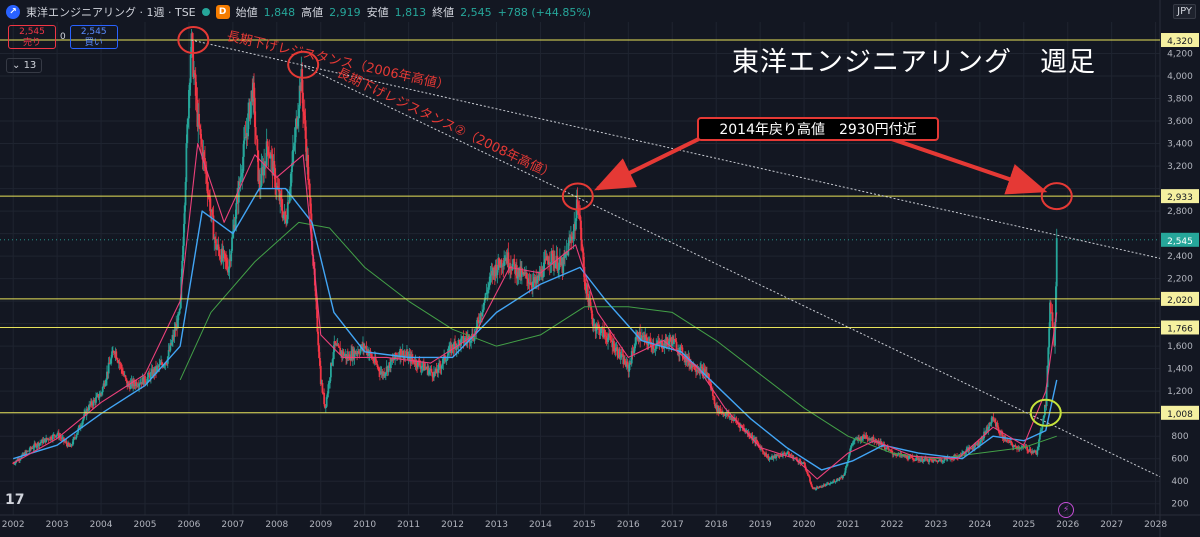  I want to click on lightning-icon: ⚡, so click(1066, 510).